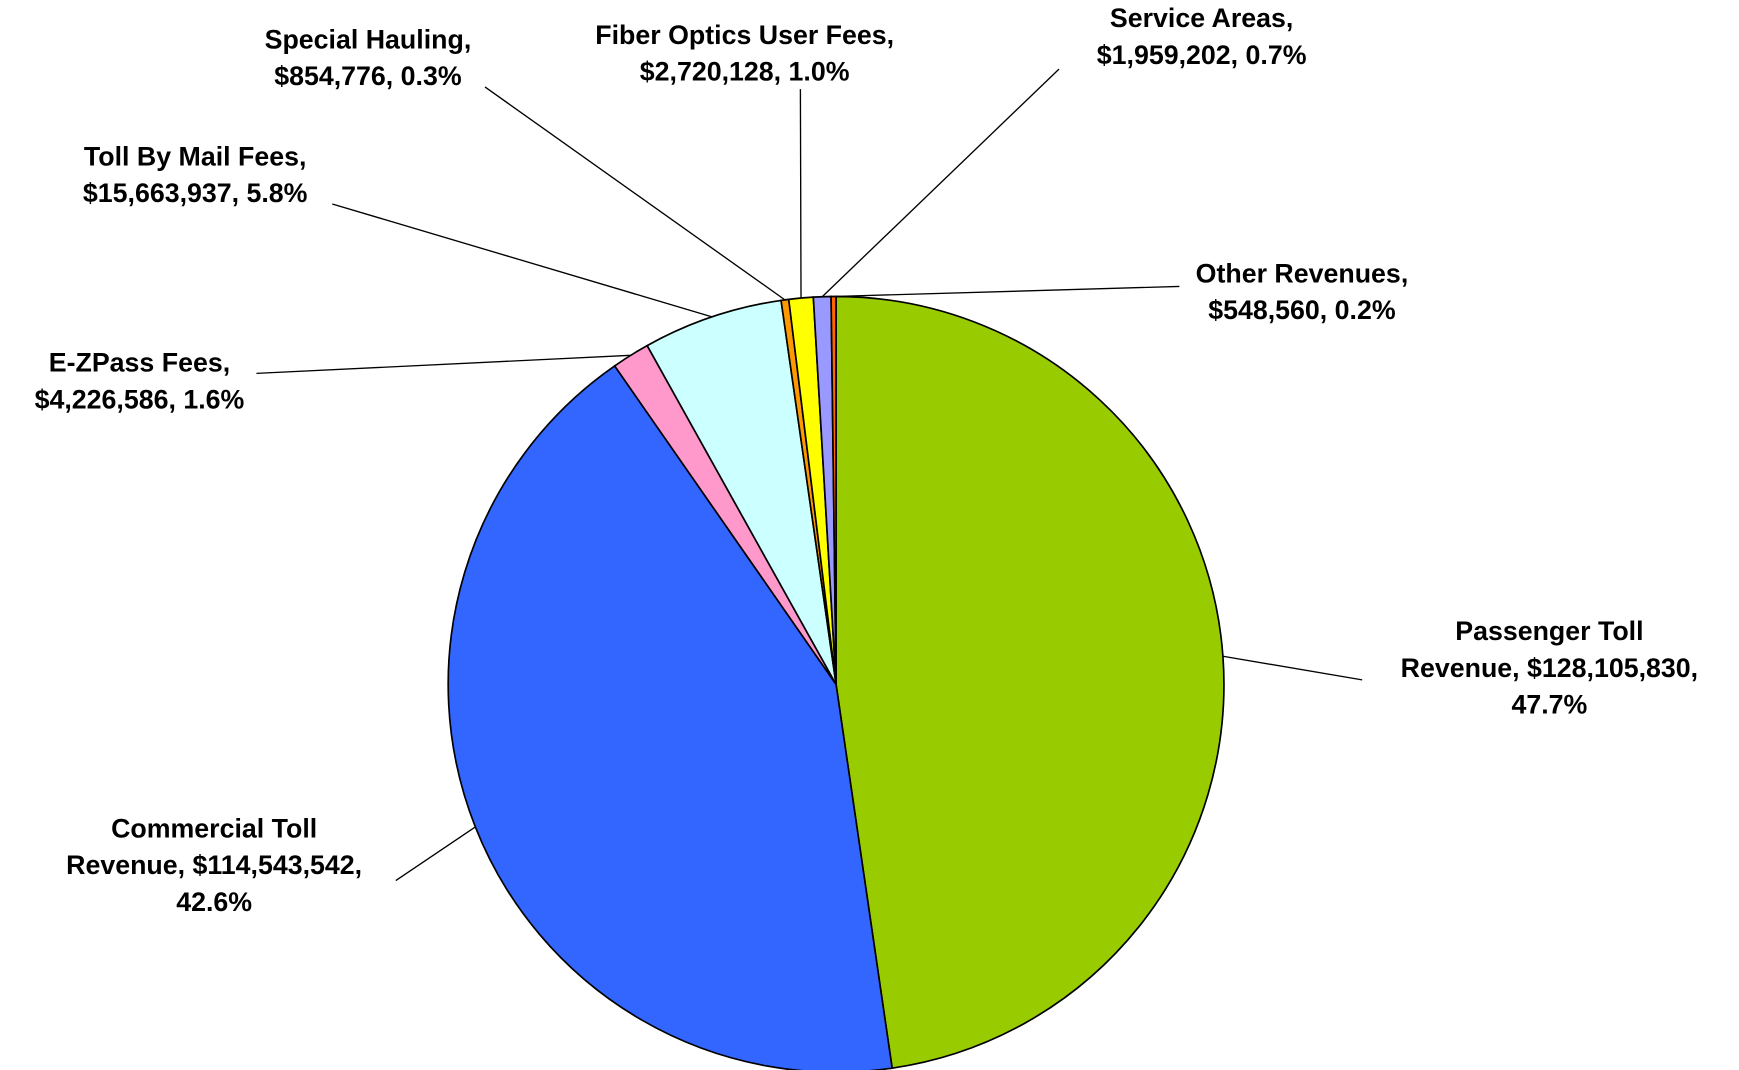  Describe the element at coordinates (139, 363) in the screenshot. I see `data-label: E-ZPass Fees,` at that location.